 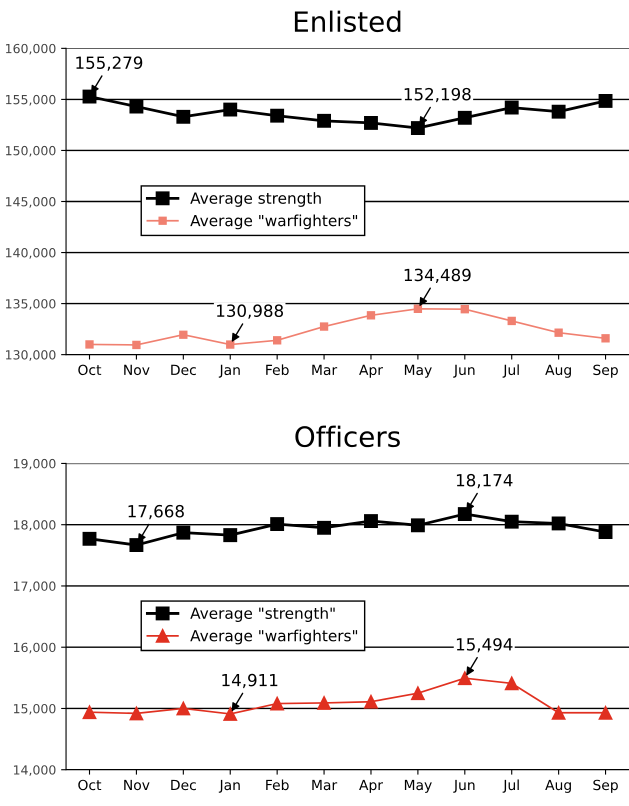 I want to click on y-tick-label: 14,000, so click(x=35, y=770).